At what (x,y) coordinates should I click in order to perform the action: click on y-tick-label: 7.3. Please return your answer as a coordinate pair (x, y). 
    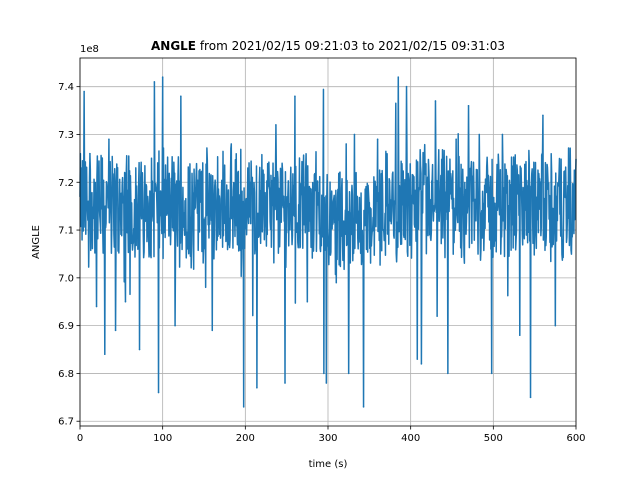
    Looking at the image, I should click on (66, 135).